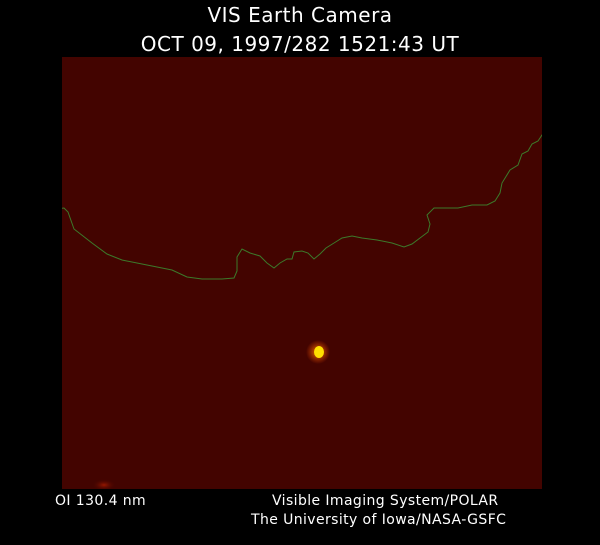 The width and height of the screenshot is (600, 545). Describe the element at coordinates (101, 501) in the screenshot. I see `filter-wavelength-label: OI 130.4 nm` at that location.